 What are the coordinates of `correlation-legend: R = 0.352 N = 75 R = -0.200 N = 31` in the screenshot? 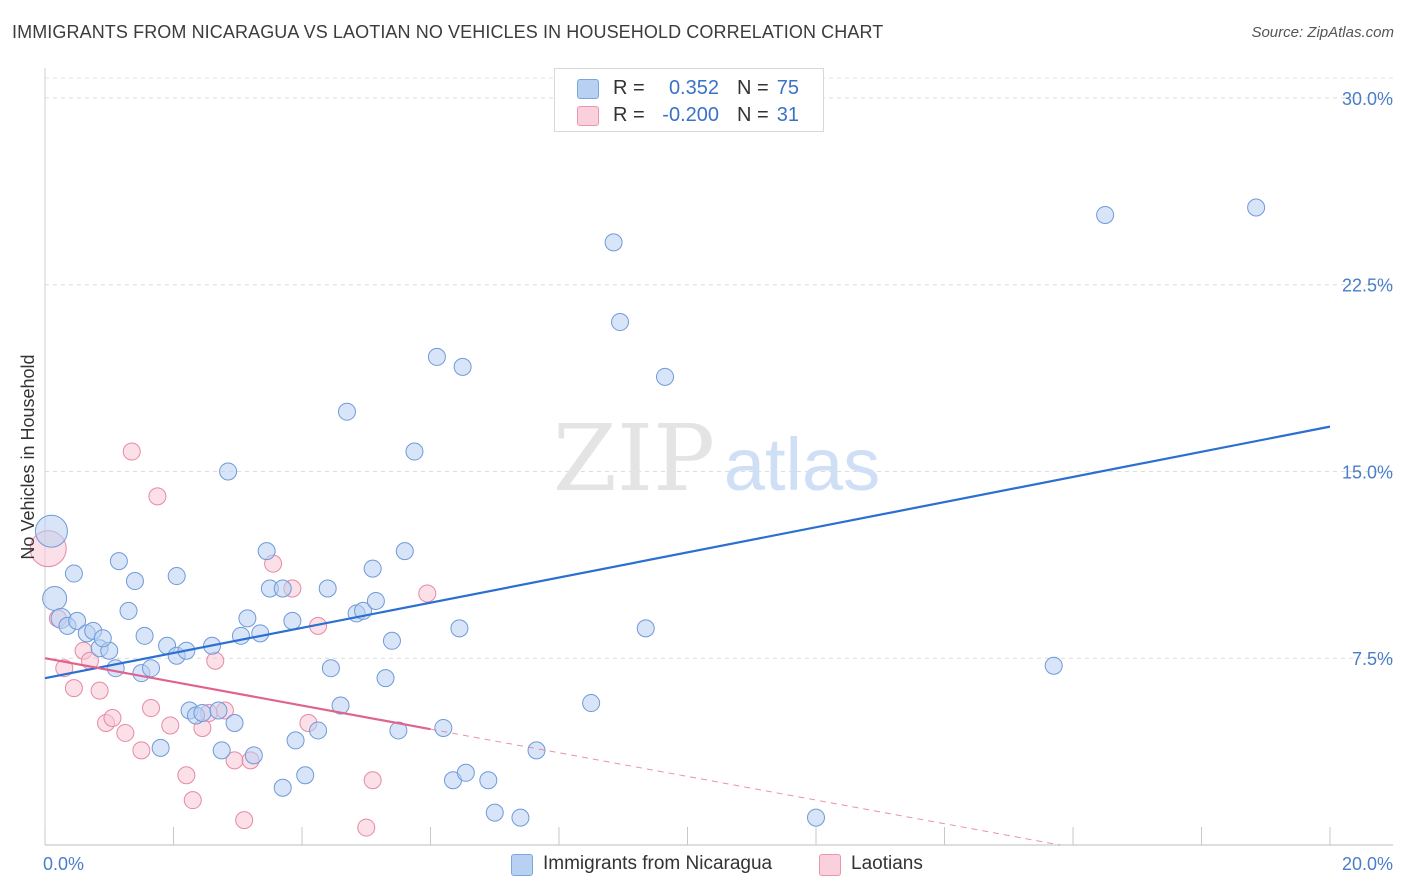 It's located at (689, 100).